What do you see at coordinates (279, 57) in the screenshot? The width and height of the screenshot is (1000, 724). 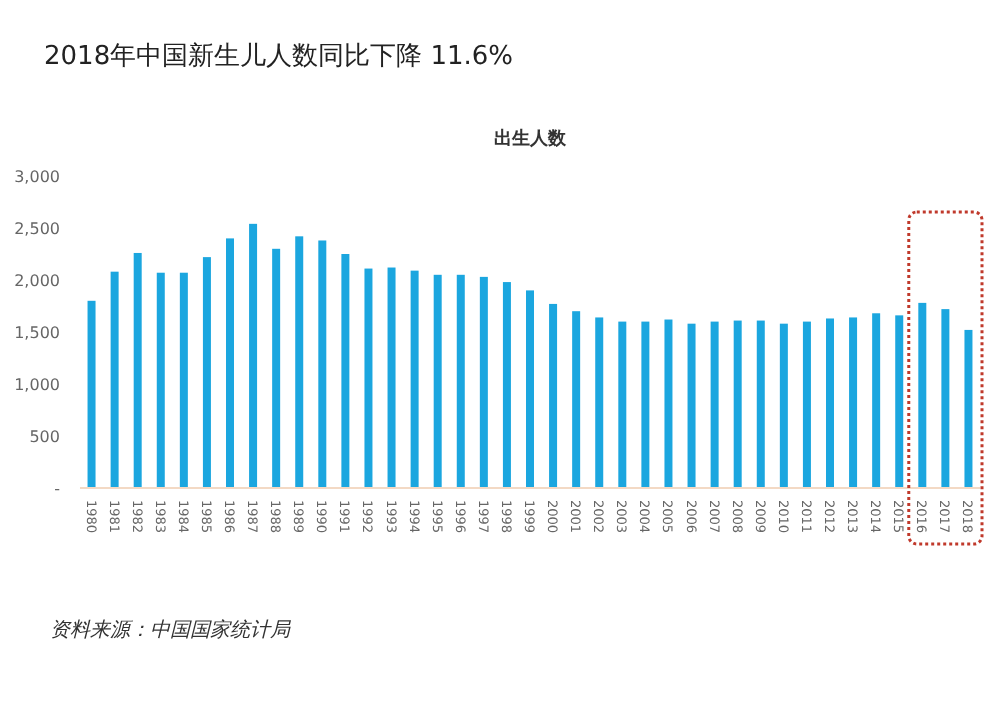 I see `chart-title: 2018年中国新生儿人数同比下降 11.6%` at bounding box center [279, 57].